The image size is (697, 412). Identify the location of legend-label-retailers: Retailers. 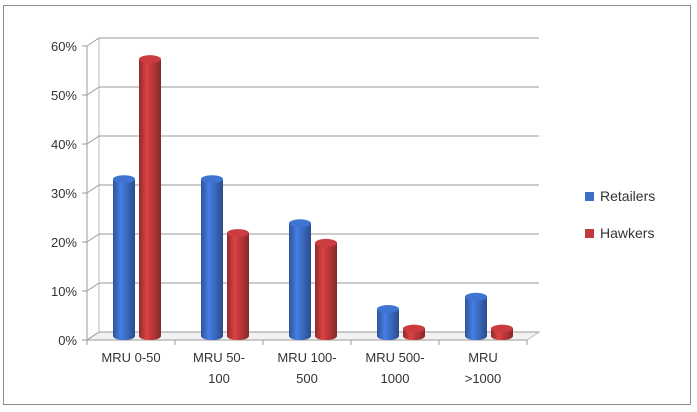
(628, 196).